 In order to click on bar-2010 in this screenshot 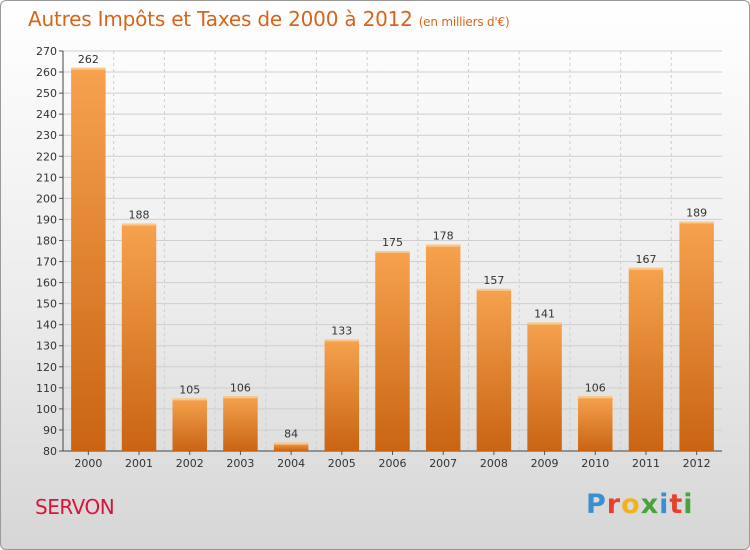, I will do `click(595, 423)`.